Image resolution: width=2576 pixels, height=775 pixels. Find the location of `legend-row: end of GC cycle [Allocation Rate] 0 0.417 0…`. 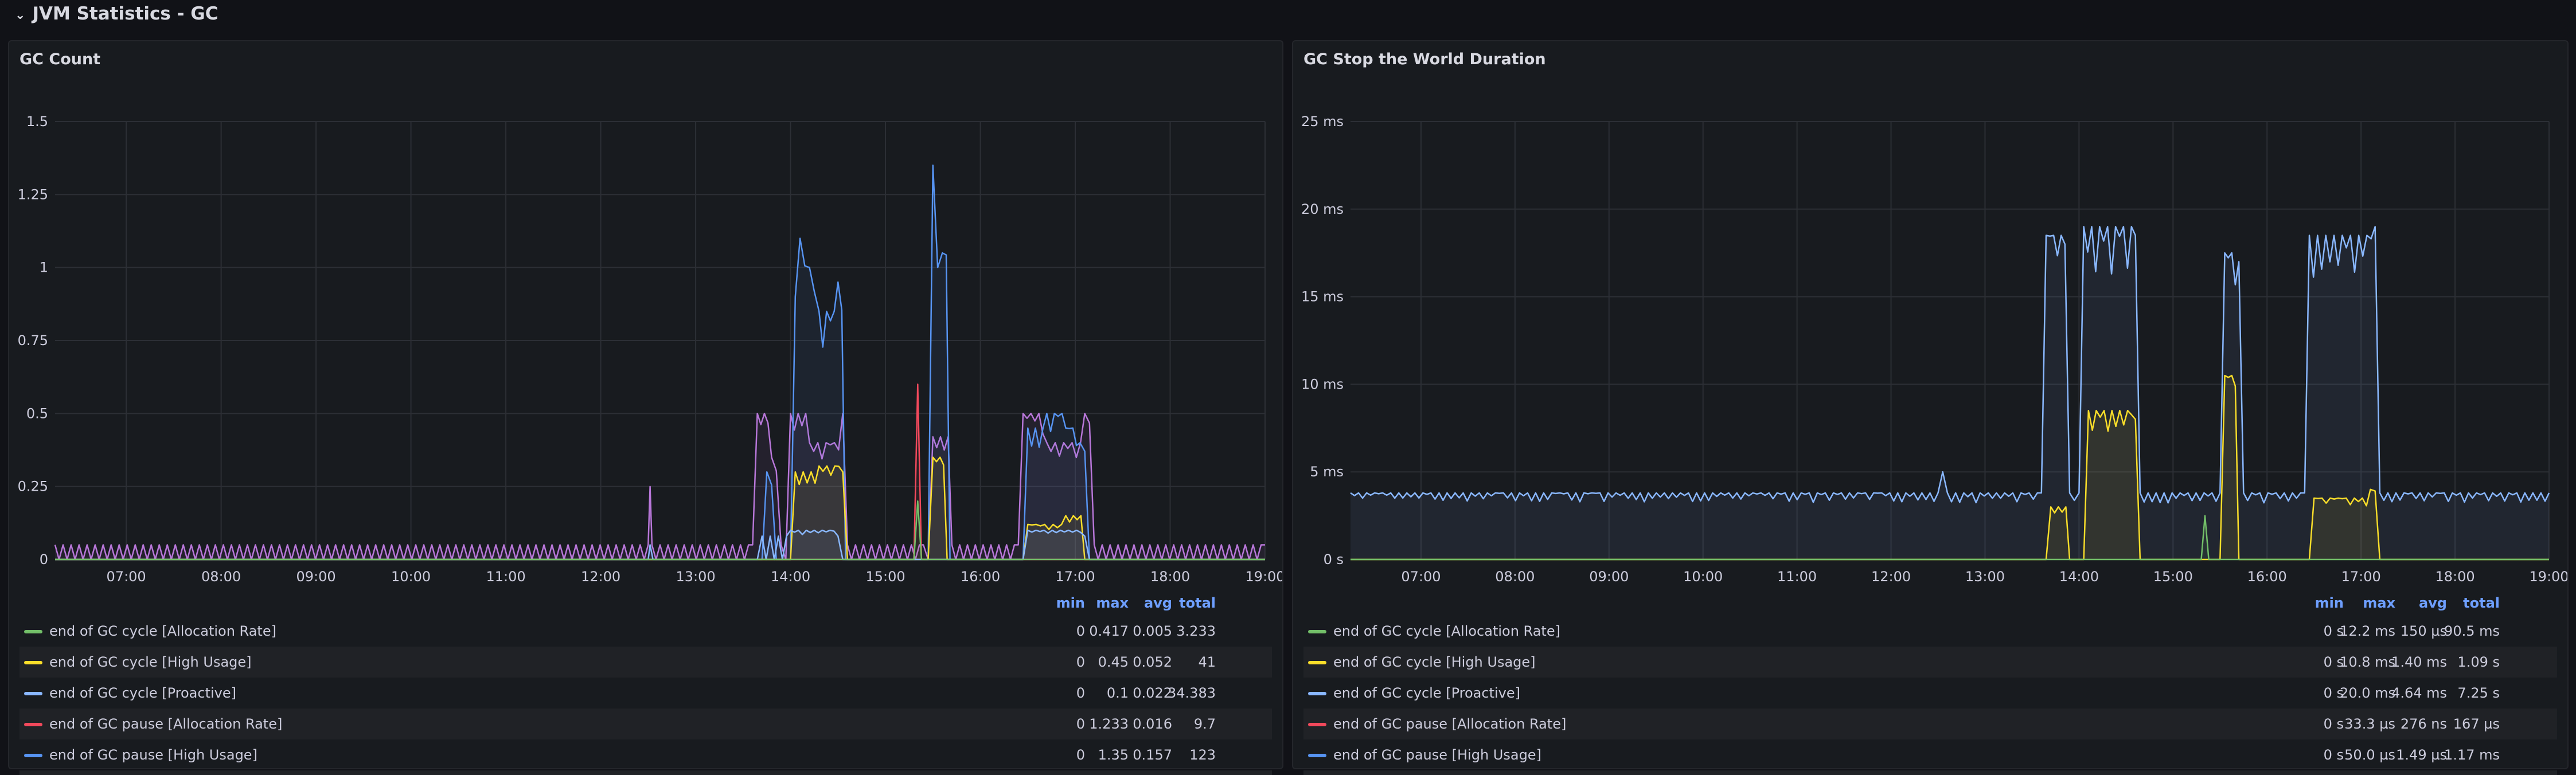

legend-row: end of GC cycle [Allocation Rate] 0 0.417 0… is located at coordinates (646, 632).